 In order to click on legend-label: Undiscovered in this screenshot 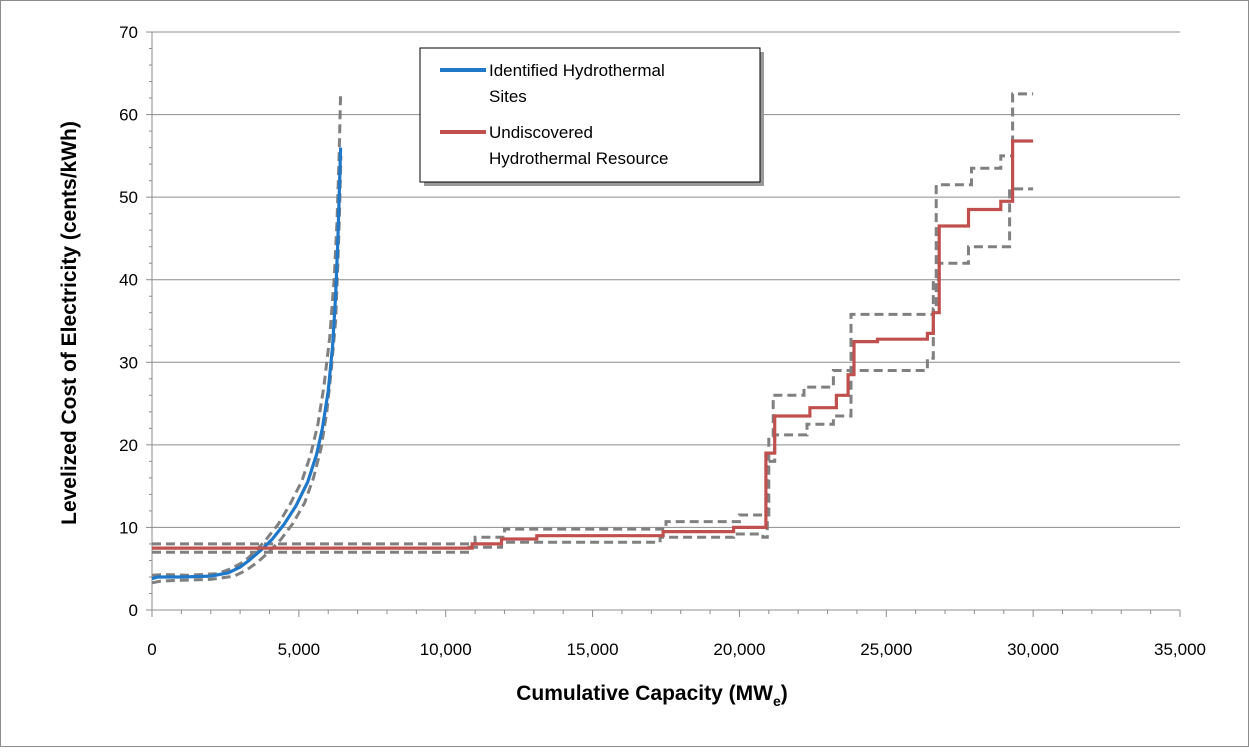, I will do `click(541, 132)`.